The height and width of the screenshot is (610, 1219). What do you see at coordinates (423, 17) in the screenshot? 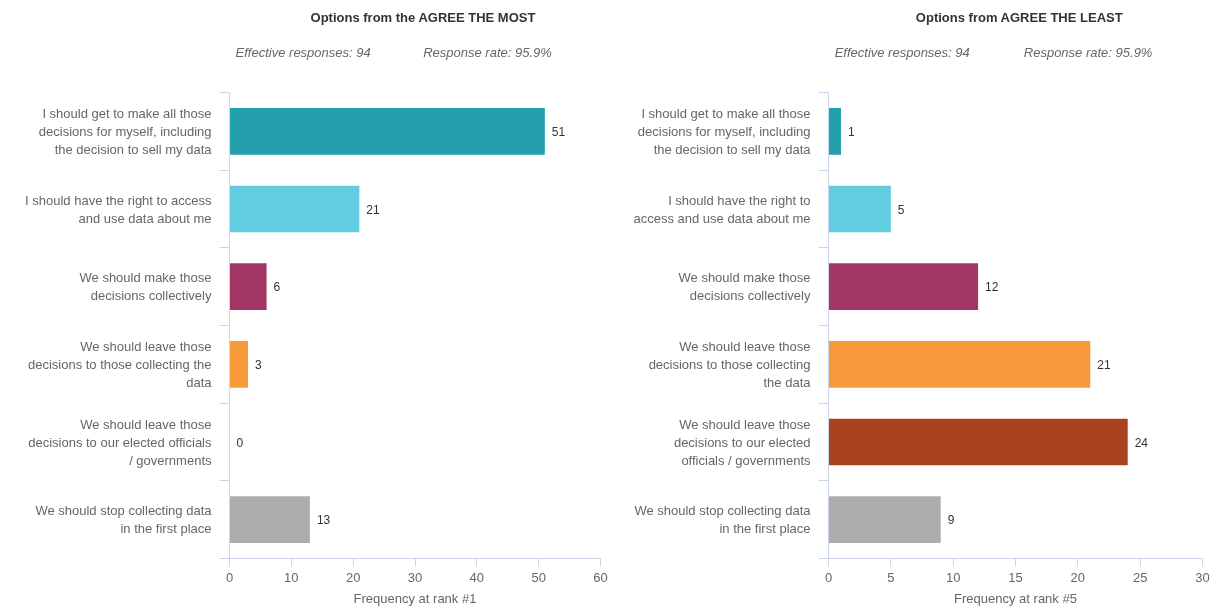
I see `chart-title: Options from the AGREE THE MOST` at bounding box center [423, 17].